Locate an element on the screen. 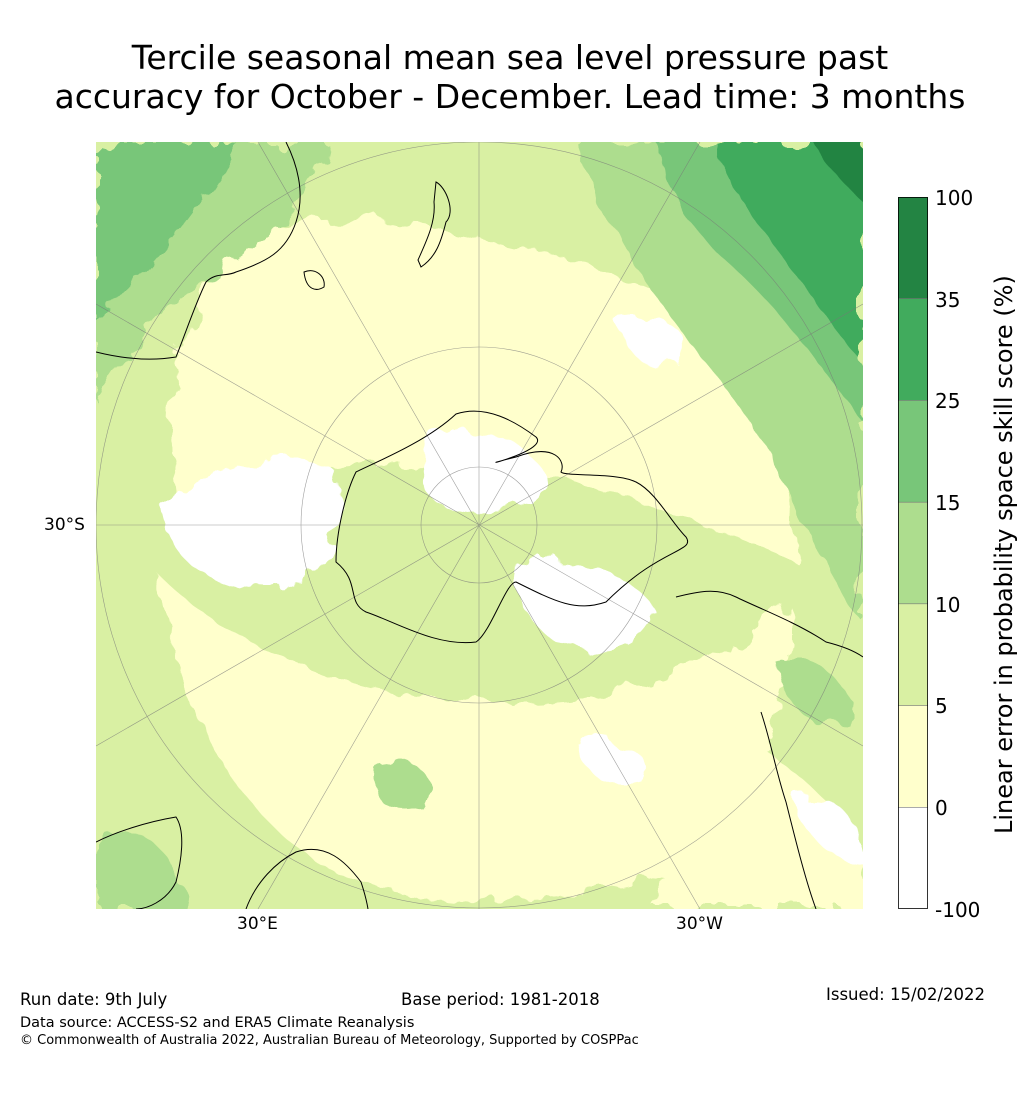 This screenshot has width=1020, height=1095. antarctica-coastline is located at coordinates (512, 527).